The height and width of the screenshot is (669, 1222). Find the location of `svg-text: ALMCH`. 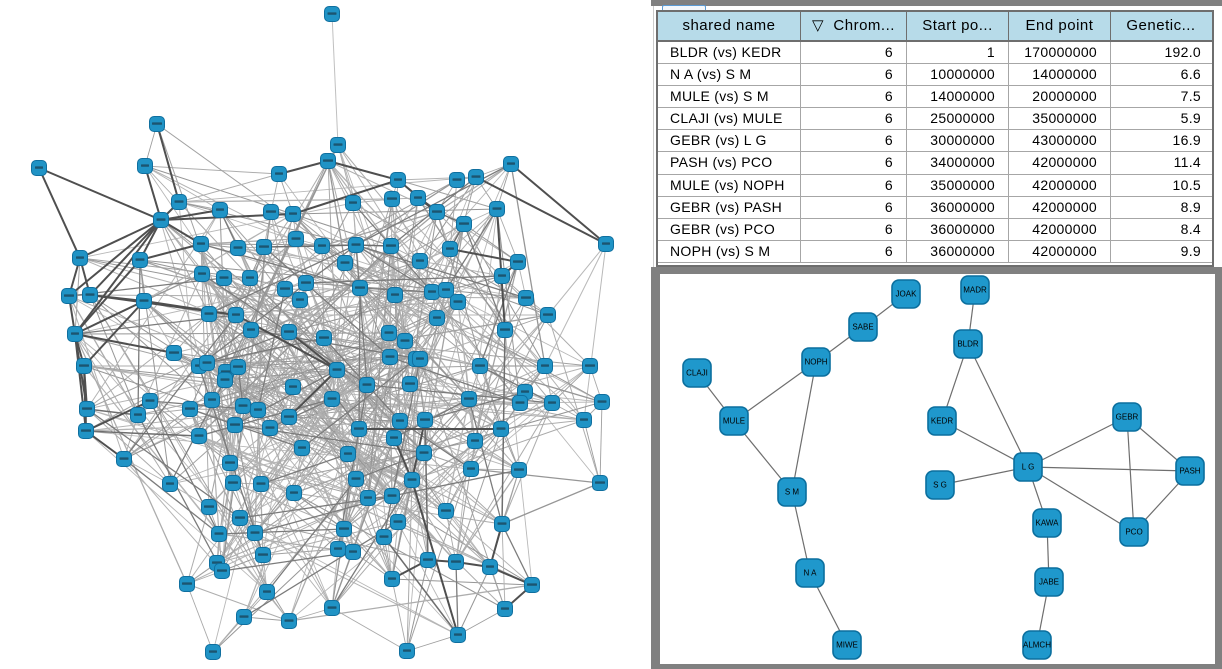

svg-text: ALMCH is located at coordinates (1037, 645).